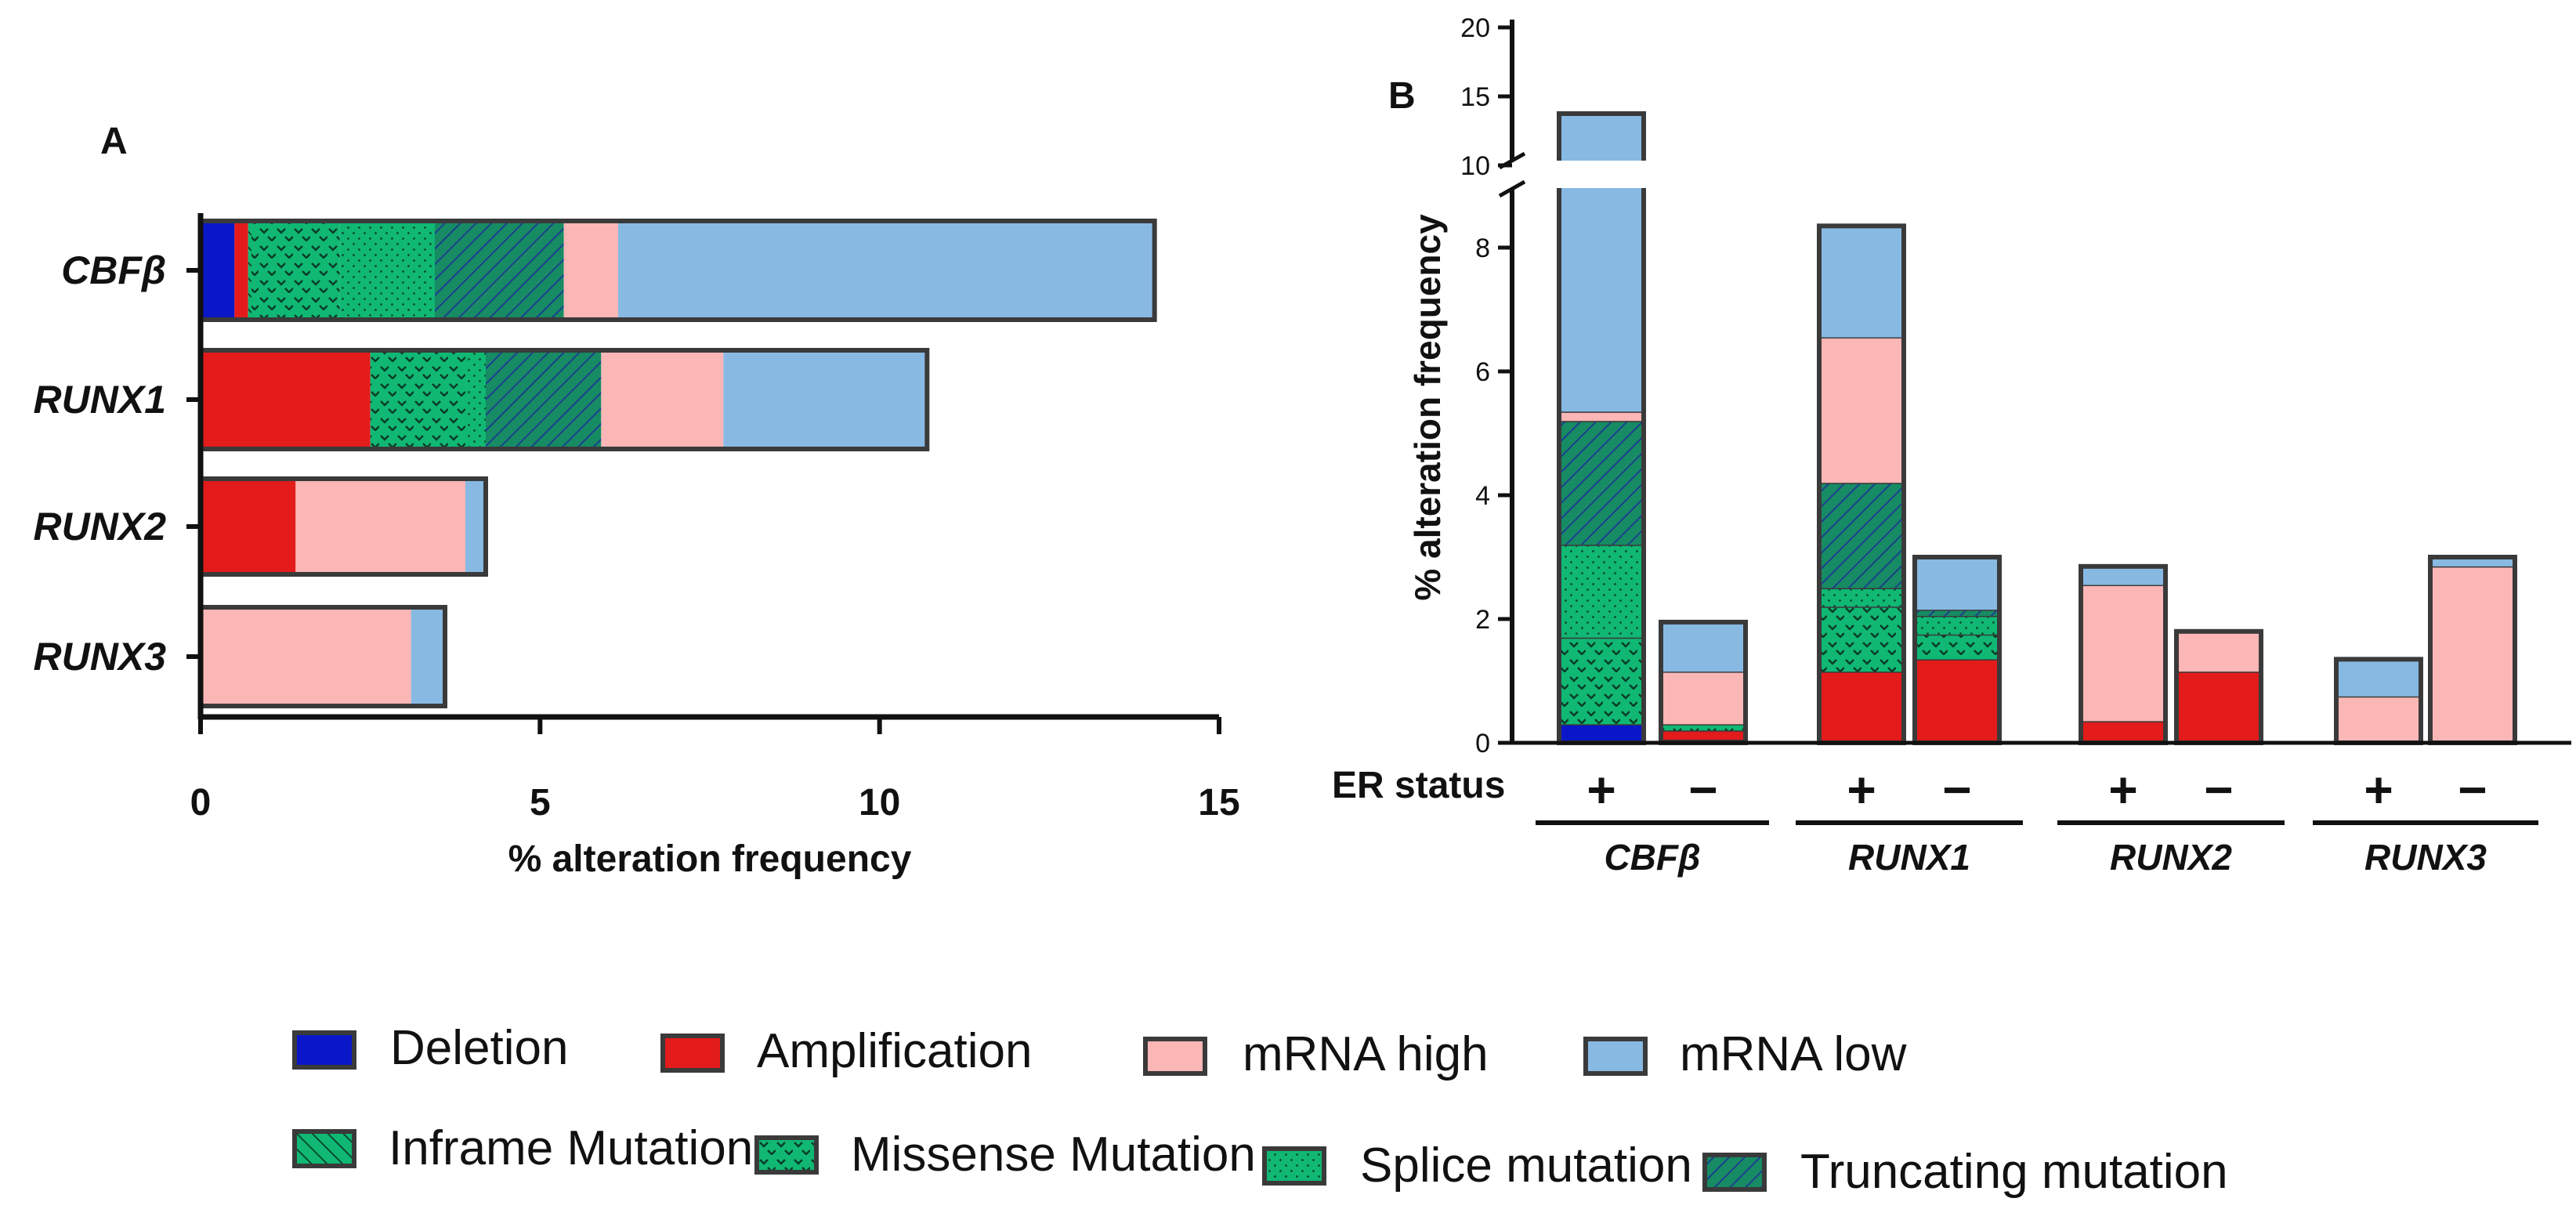 The height and width of the screenshot is (1220, 2576). What do you see at coordinates (2014, 1172) in the screenshot?
I see `legend-label-truncating: Truncating mutation` at bounding box center [2014, 1172].